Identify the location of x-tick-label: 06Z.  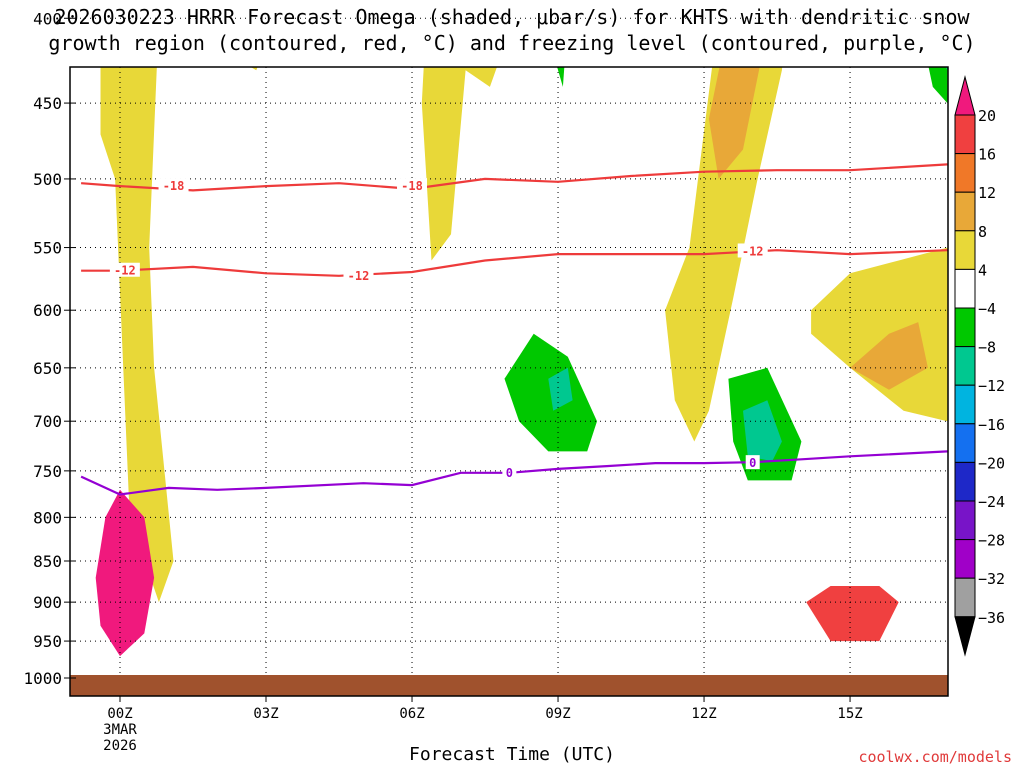
(411, 714).